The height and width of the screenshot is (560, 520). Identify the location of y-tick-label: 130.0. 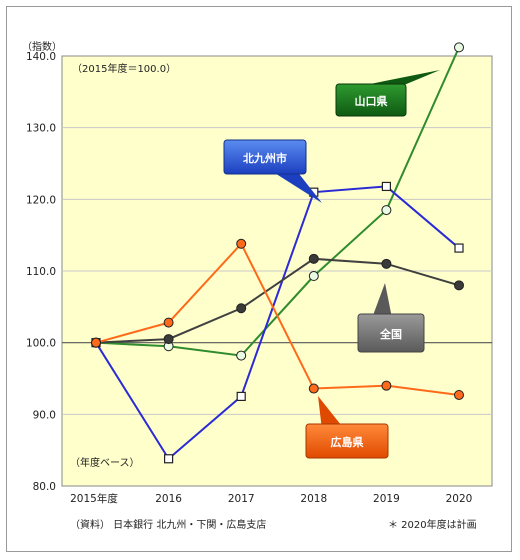
(41, 129).